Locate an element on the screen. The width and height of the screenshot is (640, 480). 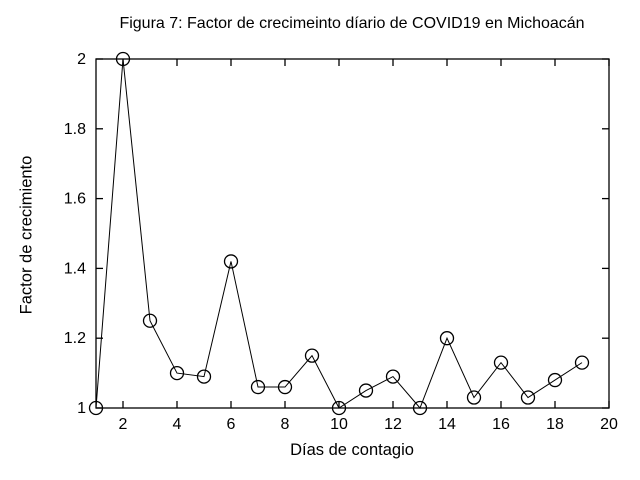
x-tick-label: 12 is located at coordinates (393, 424).